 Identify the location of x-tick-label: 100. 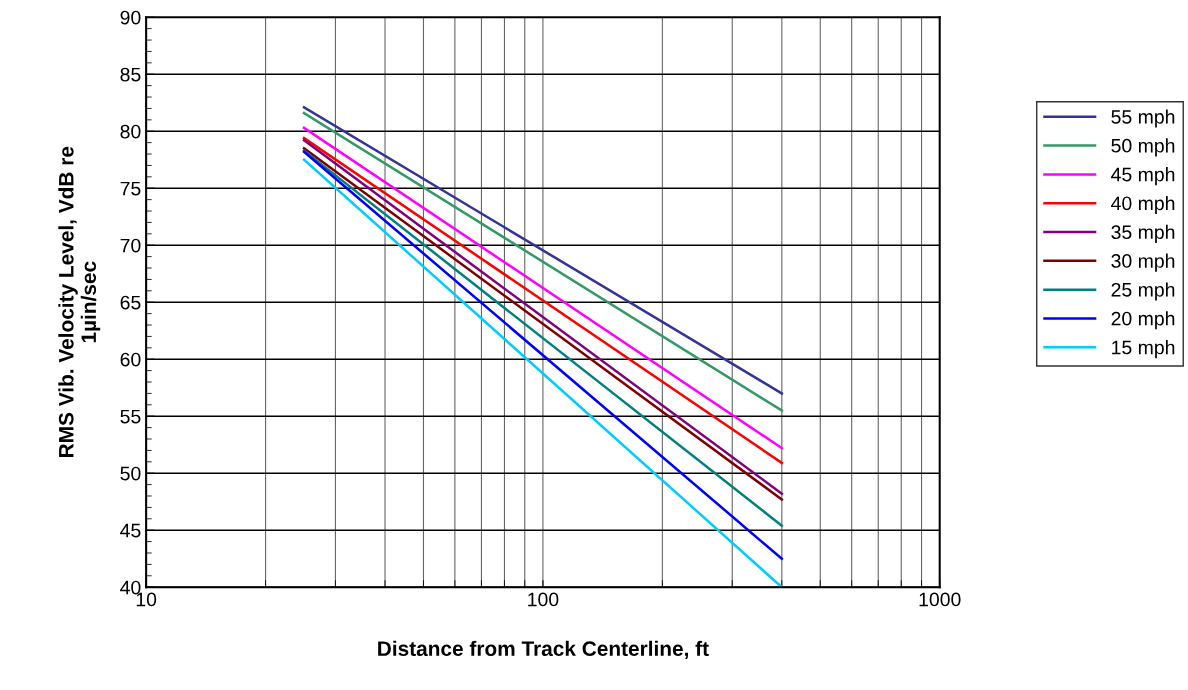
(543, 599).